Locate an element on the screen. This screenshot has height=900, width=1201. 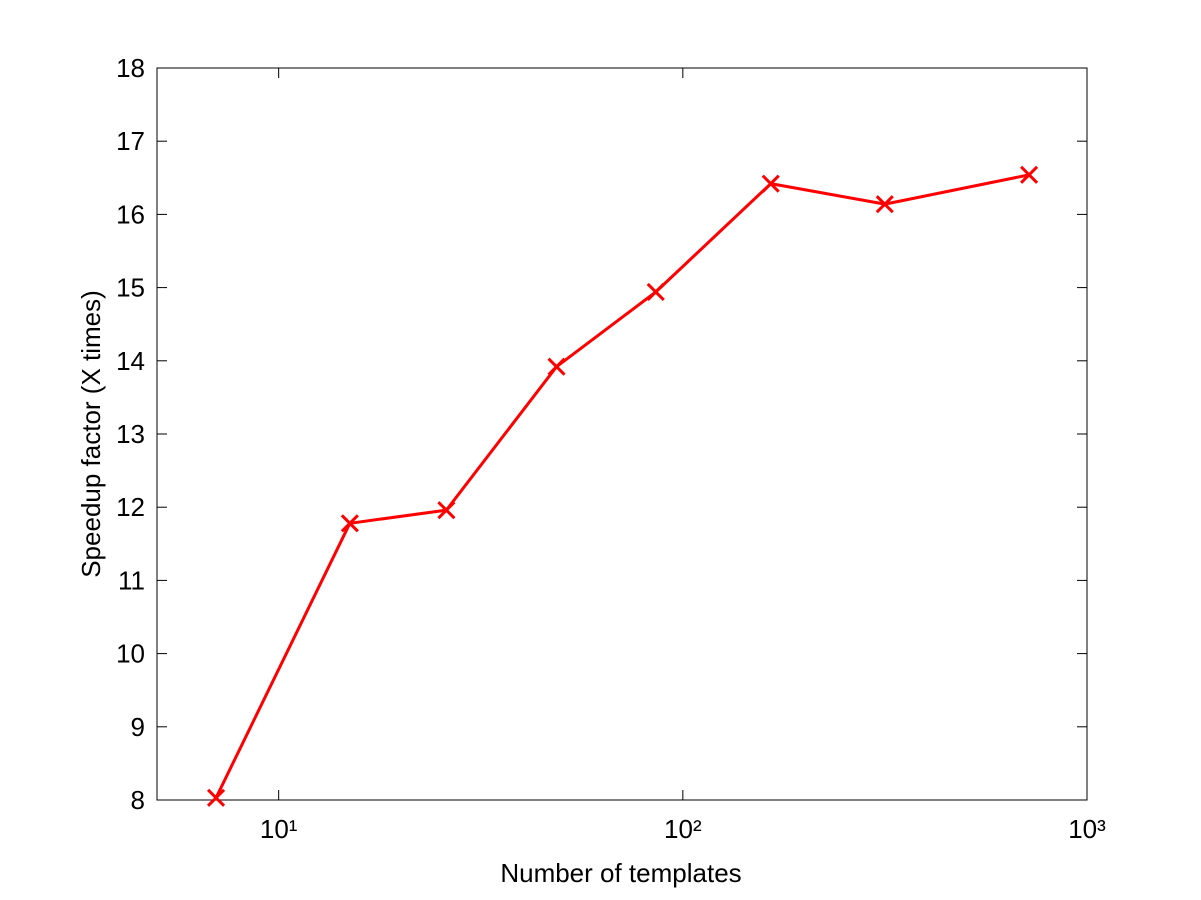
x-tick-label: 10¹ is located at coordinates (279, 829).